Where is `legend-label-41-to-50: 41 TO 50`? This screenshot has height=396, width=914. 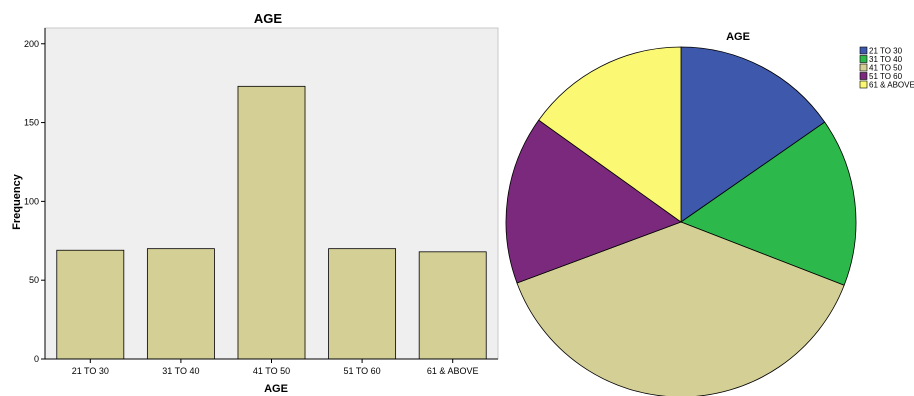 legend-label-41-to-50: 41 TO 50 is located at coordinates (886, 68).